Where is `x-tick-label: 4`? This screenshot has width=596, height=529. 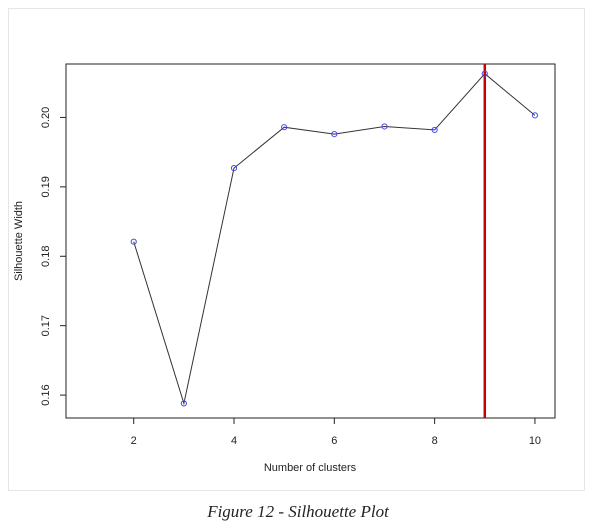
x-tick-label: 4 is located at coordinates (234, 441).